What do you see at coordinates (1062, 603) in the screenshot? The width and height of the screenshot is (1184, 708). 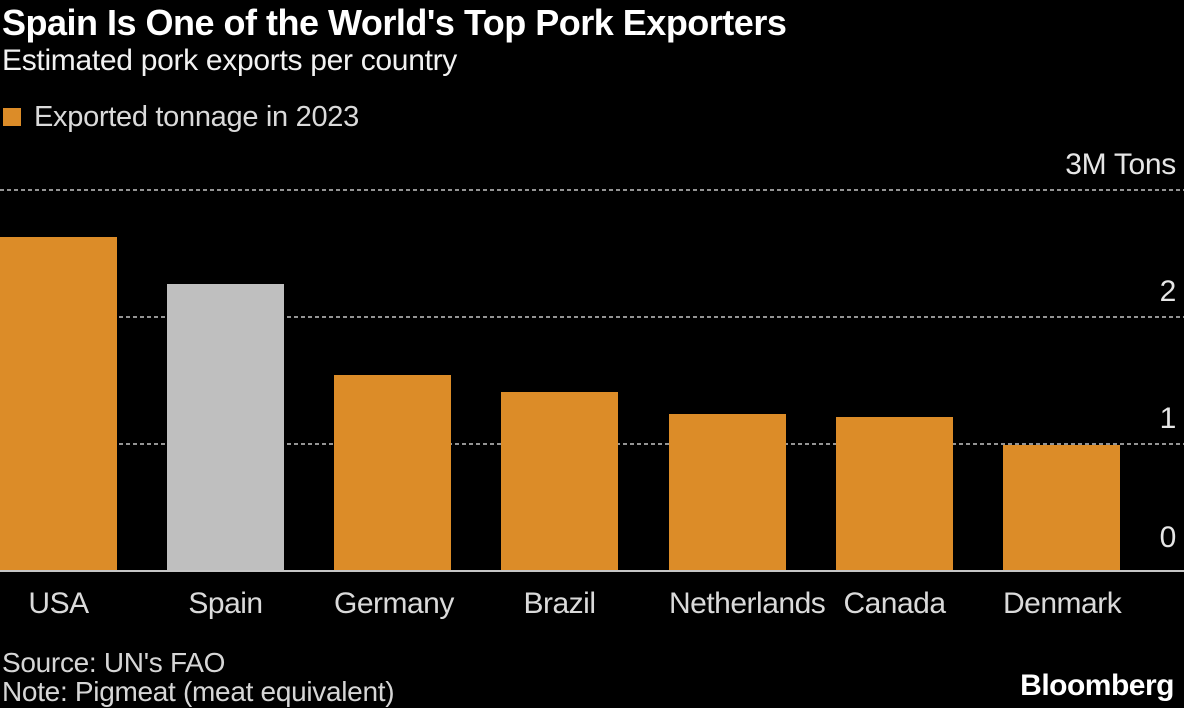 I see `category-label: Denmark` at bounding box center [1062, 603].